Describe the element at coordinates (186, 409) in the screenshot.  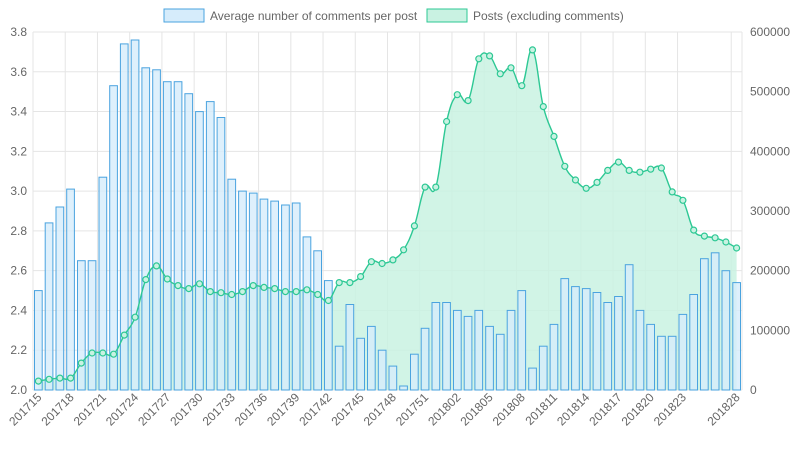
I see `x-tick-label: 201730` at that location.